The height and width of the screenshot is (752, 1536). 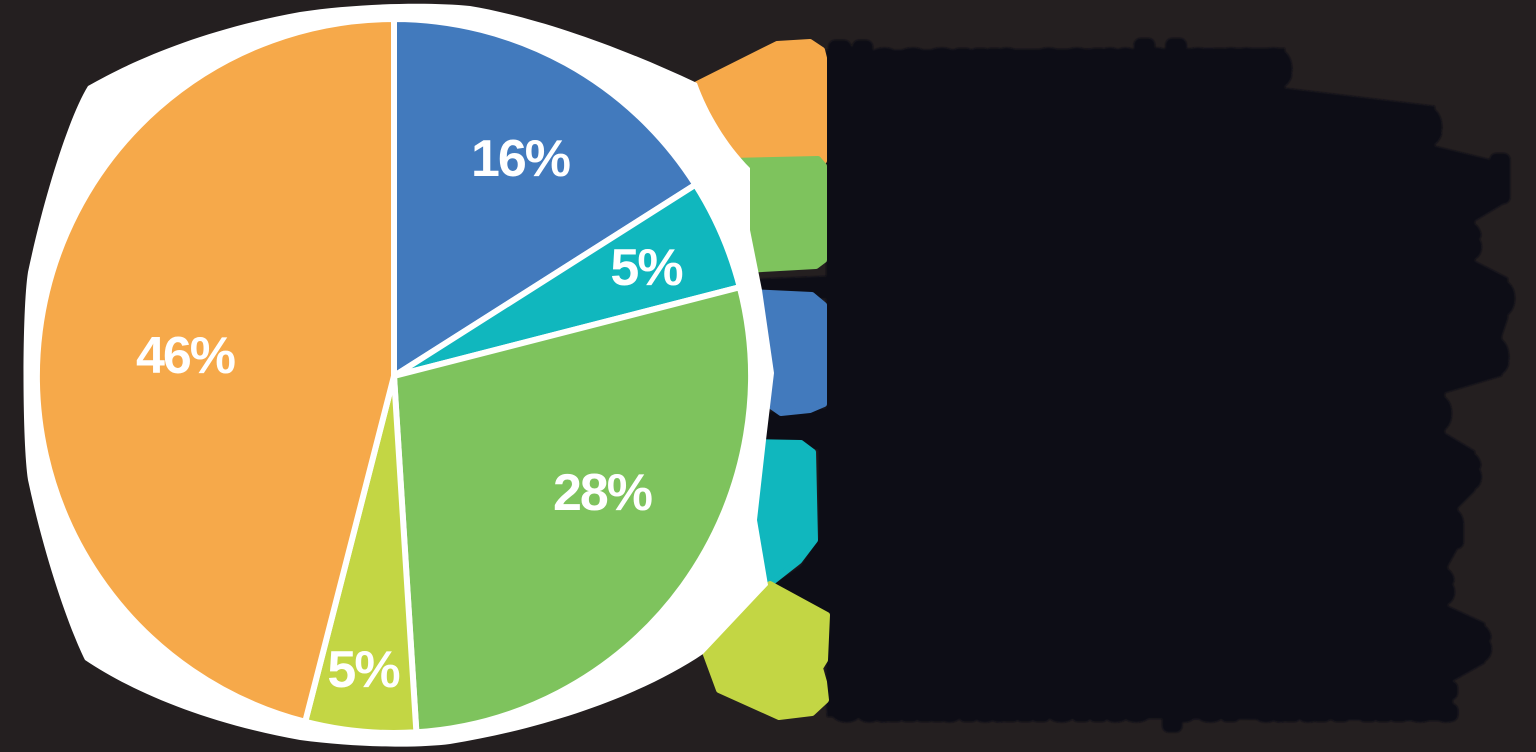 What do you see at coordinates (1142, 697) in the screenshot?
I see `svg-text: cambiamento per altri mot` at bounding box center [1142, 697].